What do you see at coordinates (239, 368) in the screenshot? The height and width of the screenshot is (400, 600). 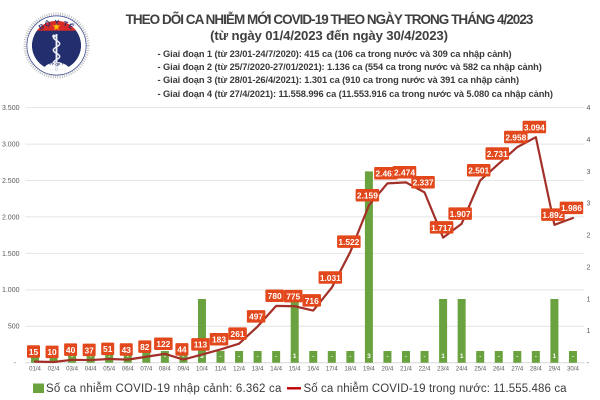 I see `svg-text: 12/4` at bounding box center [239, 368].